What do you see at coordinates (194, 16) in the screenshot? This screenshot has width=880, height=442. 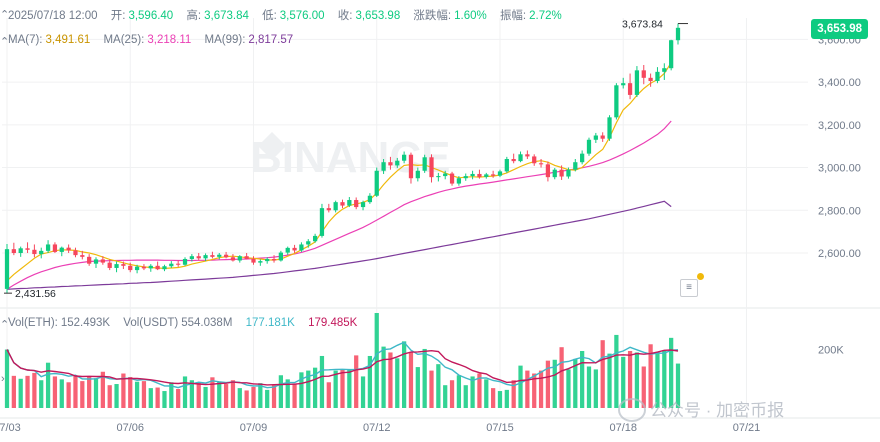 I see `high-label: 高:` at bounding box center [194, 16].